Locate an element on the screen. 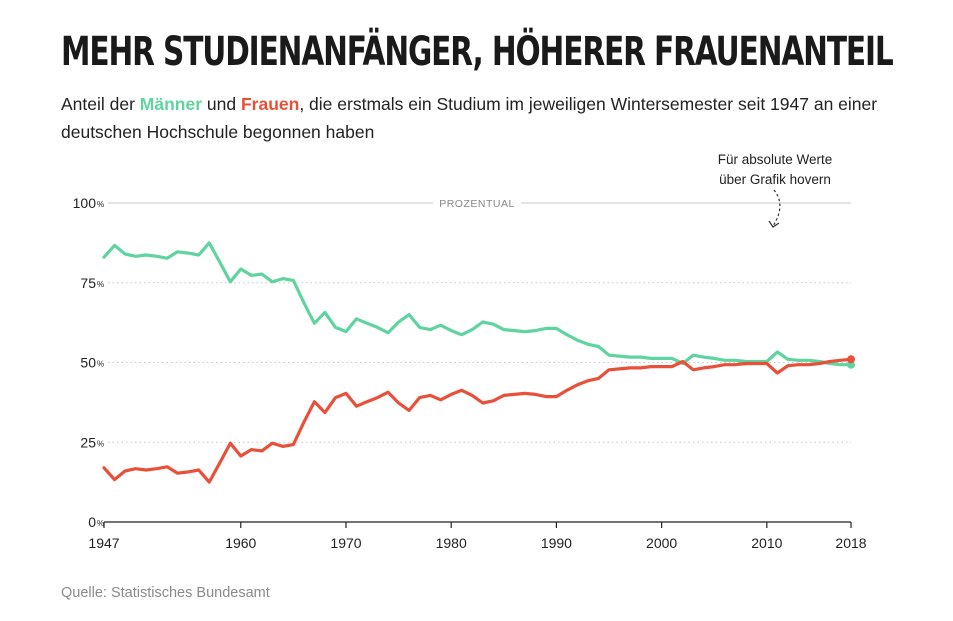 Image resolution: width=953 pixels, height=621 pixels. data-source: Quelle: Statistisches Bundesamt is located at coordinates (165, 593).